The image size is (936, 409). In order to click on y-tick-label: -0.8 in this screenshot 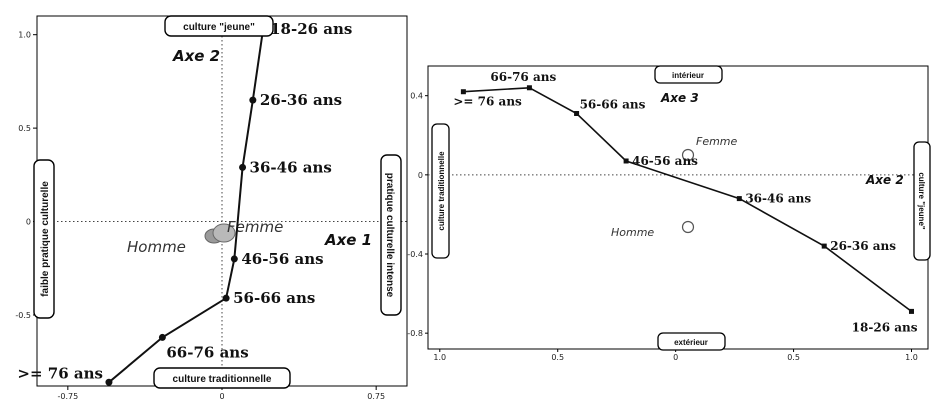, I will do `click(415, 333)`.